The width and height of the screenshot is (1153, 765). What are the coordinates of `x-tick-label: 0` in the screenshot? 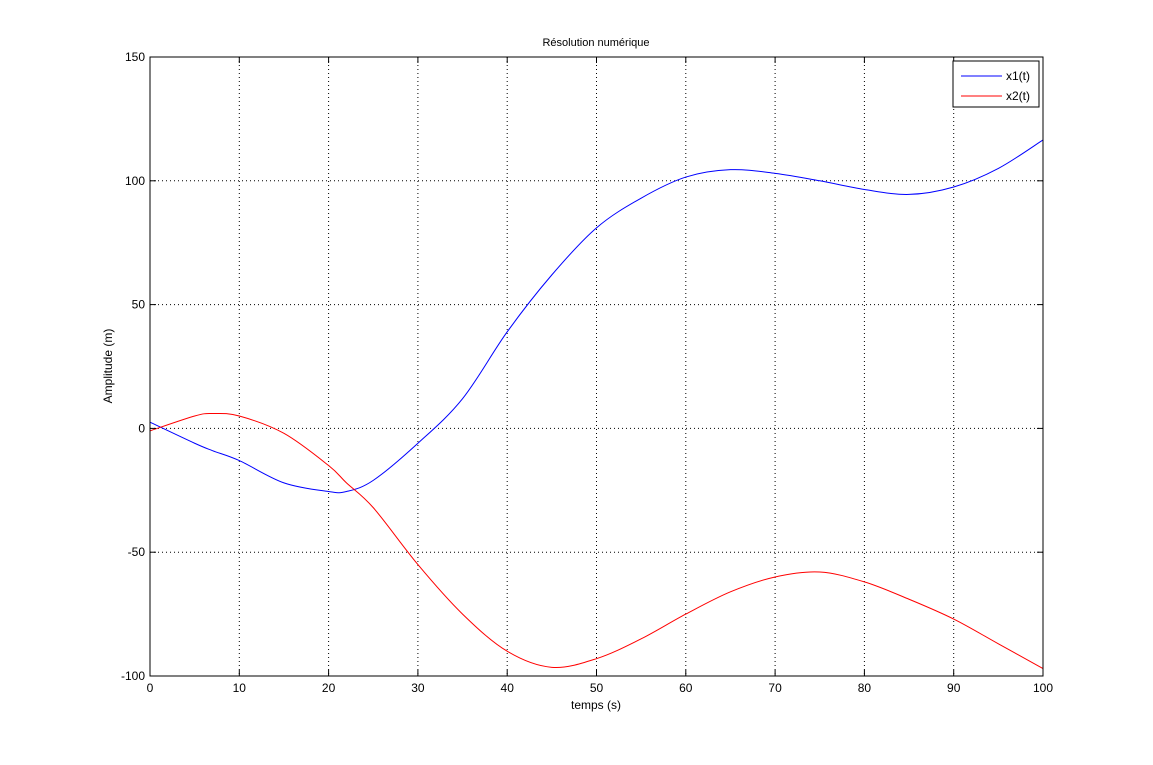 It's located at (150, 688).